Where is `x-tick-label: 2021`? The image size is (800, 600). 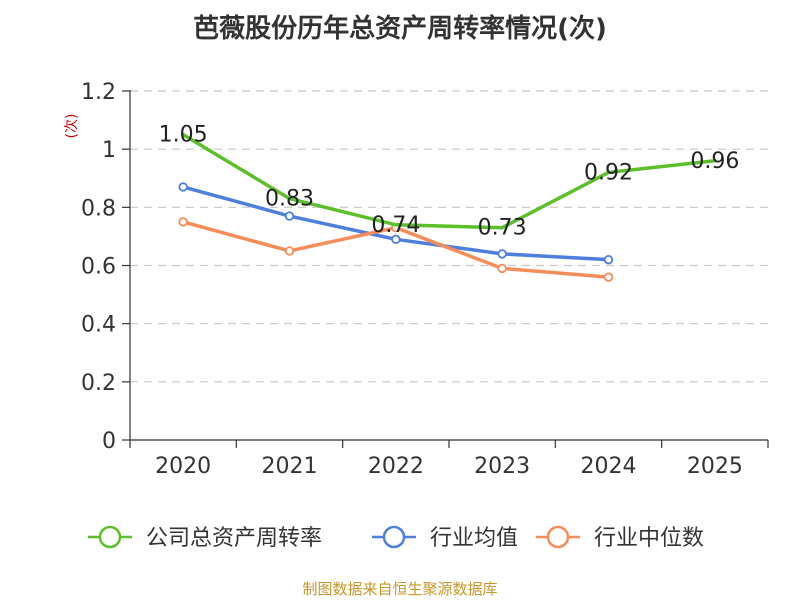
x-tick-label: 2021 is located at coordinates (290, 466).